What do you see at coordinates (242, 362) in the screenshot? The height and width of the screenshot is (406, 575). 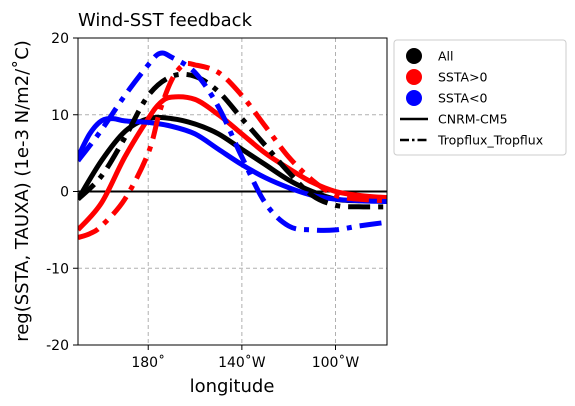 I see `x-tick-label: 140˚W` at bounding box center [242, 362].